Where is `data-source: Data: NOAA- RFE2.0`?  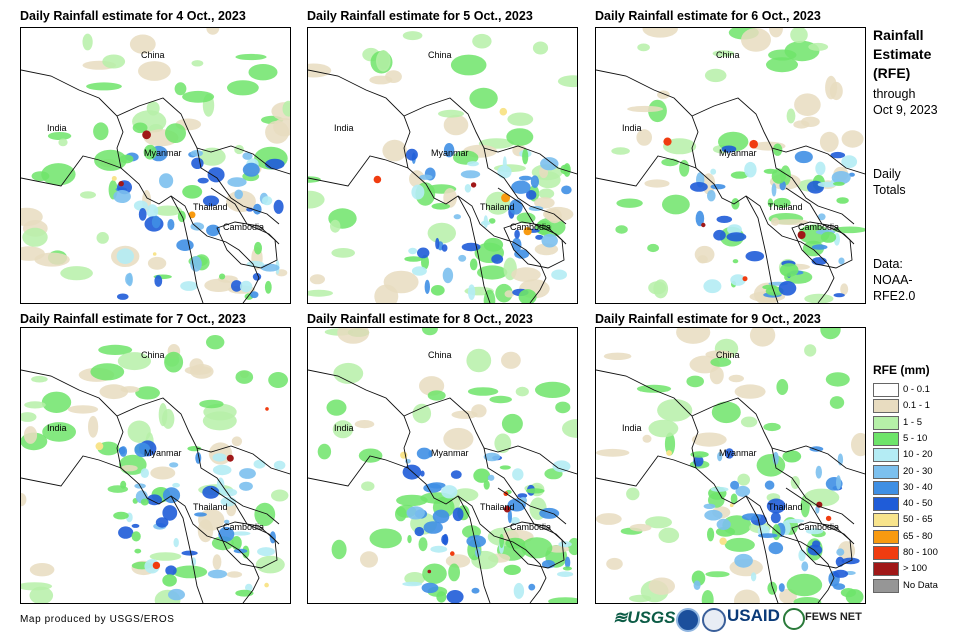
data-source: Data: NOAA- RFE2.0 is located at coordinates (894, 280).